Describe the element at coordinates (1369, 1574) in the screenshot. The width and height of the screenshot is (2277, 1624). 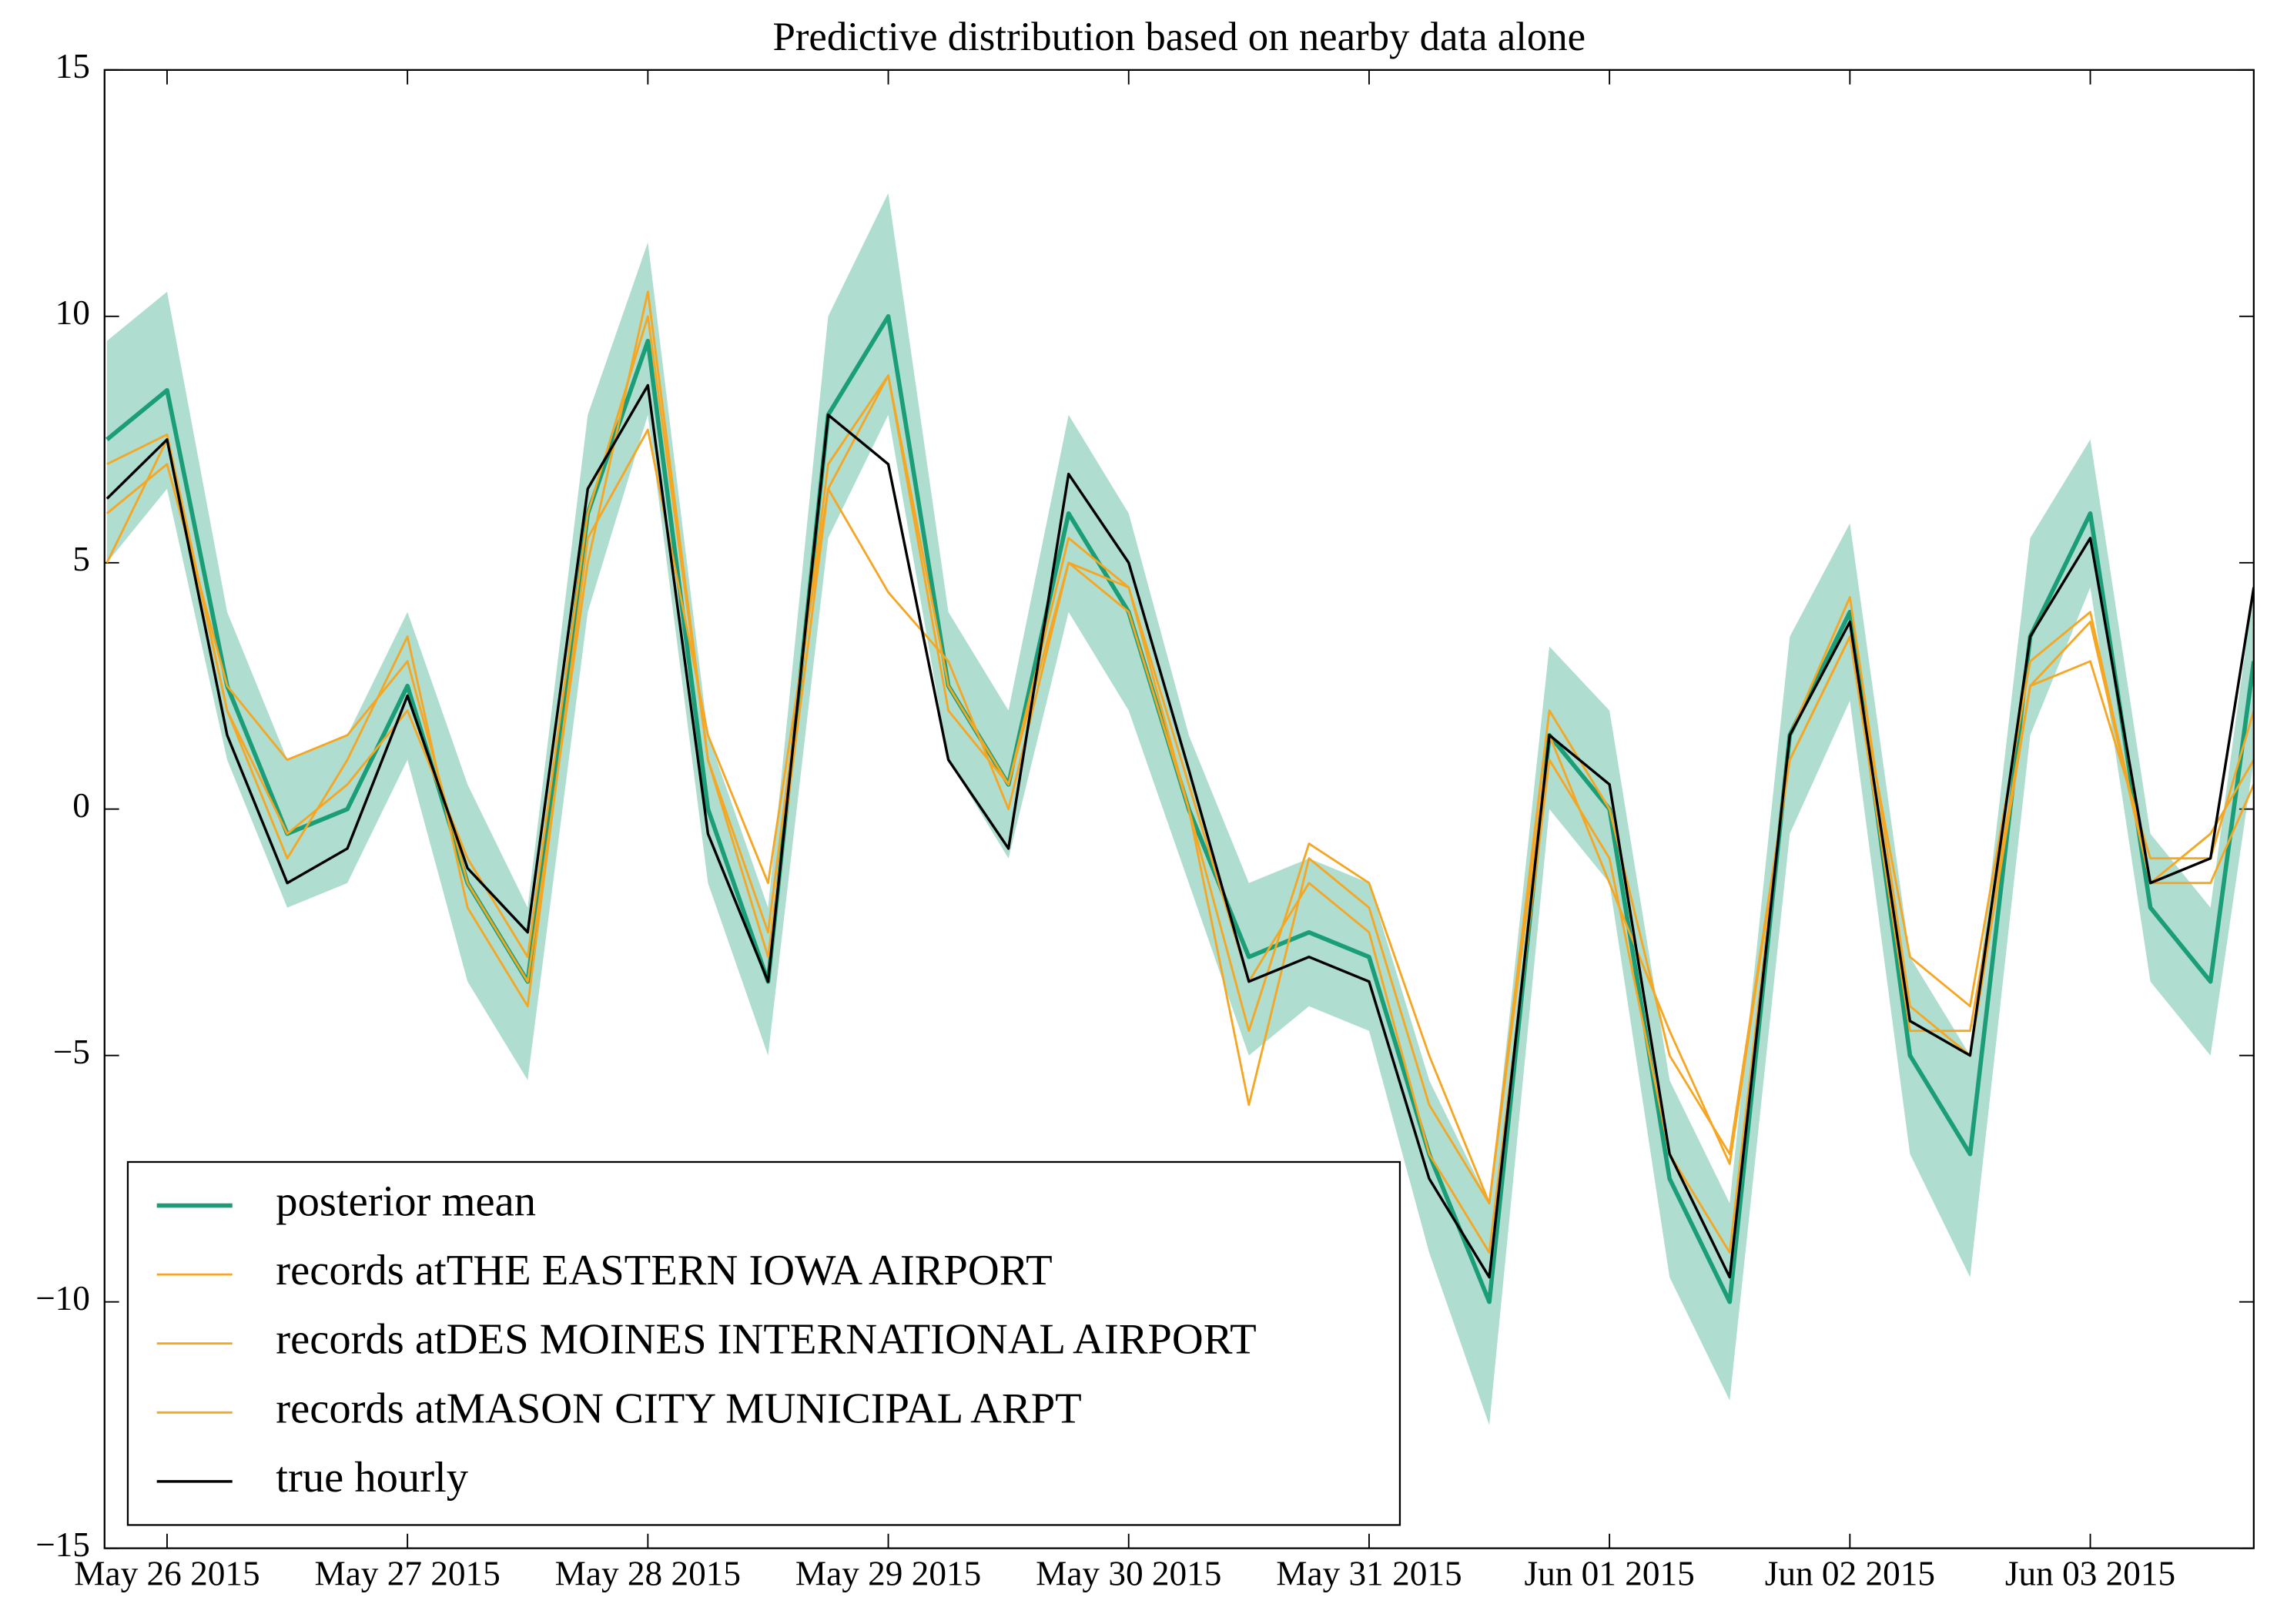
I see `x-tick-label: May 31 2015` at that location.